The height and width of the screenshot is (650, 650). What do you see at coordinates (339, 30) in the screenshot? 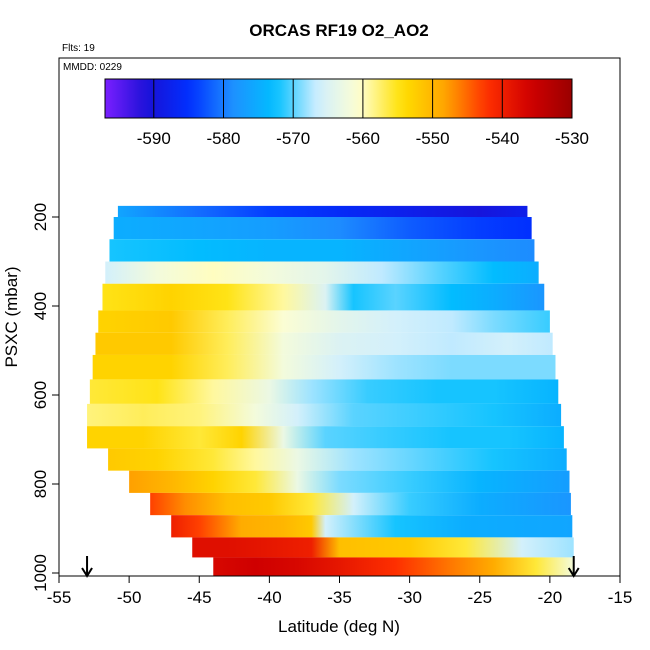
I see `chart-title: ORCAS RF19 O2_AO2` at bounding box center [339, 30].